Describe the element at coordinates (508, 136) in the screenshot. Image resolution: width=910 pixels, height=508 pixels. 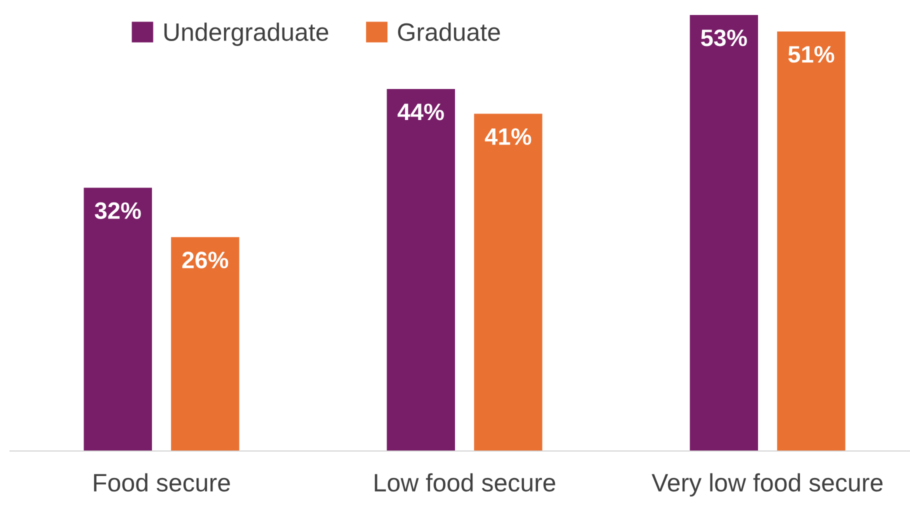
I see `data-label: 41%` at that location.